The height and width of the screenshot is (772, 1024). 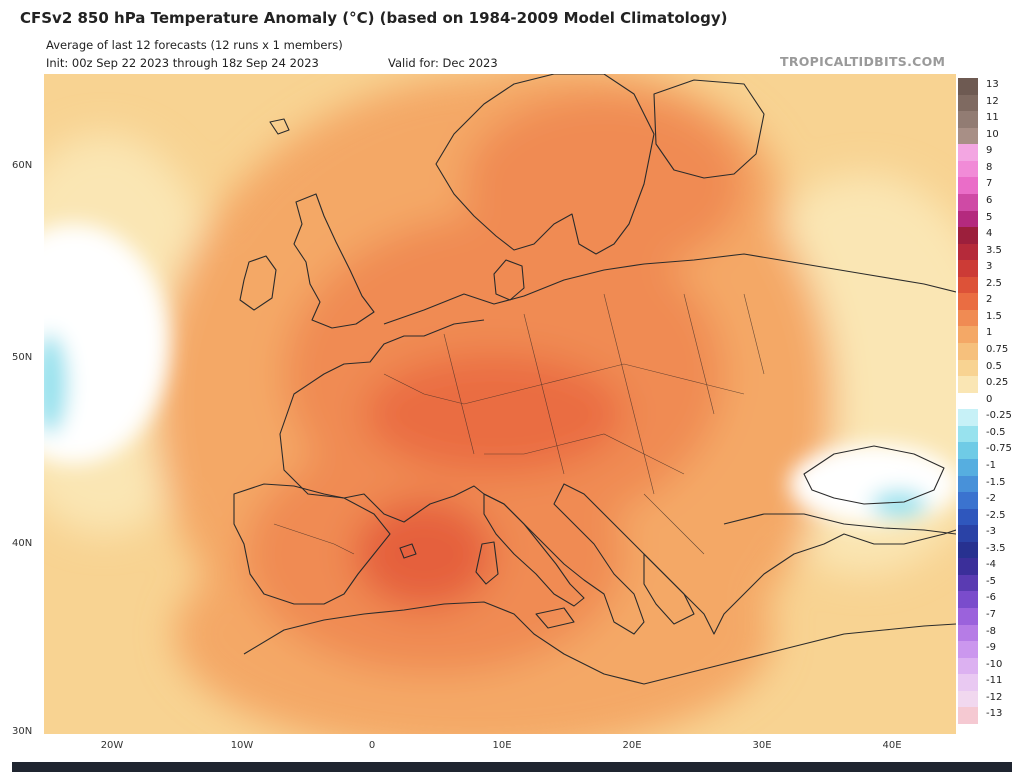 I want to click on colorbar-step: -0.75, so click(x=988, y=450).